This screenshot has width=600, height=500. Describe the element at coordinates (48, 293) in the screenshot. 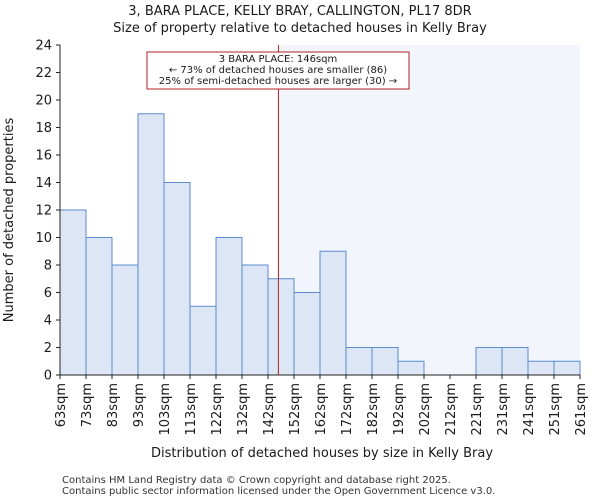

I see `y-tick-label: 6` at that location.